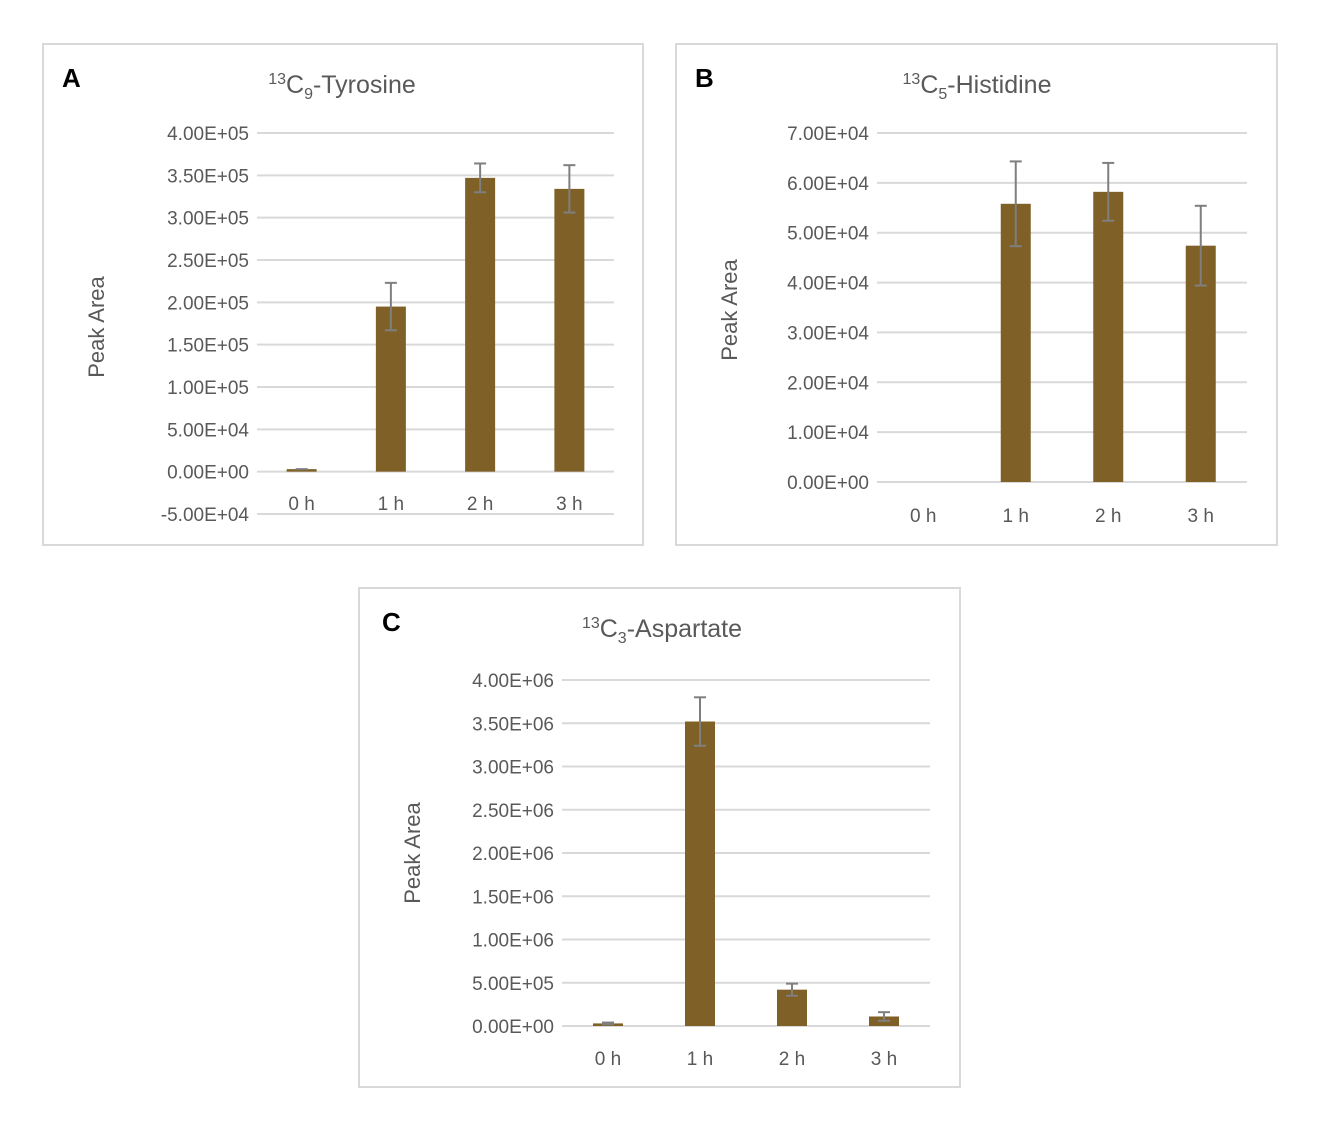  I want to click on chart-b-ytick-label: 0.00E+00, so click(828, 483).